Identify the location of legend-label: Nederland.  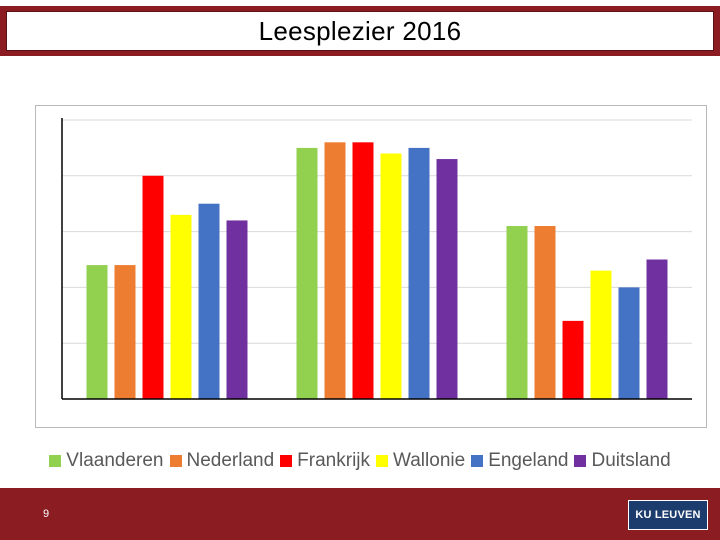
(230, 460).